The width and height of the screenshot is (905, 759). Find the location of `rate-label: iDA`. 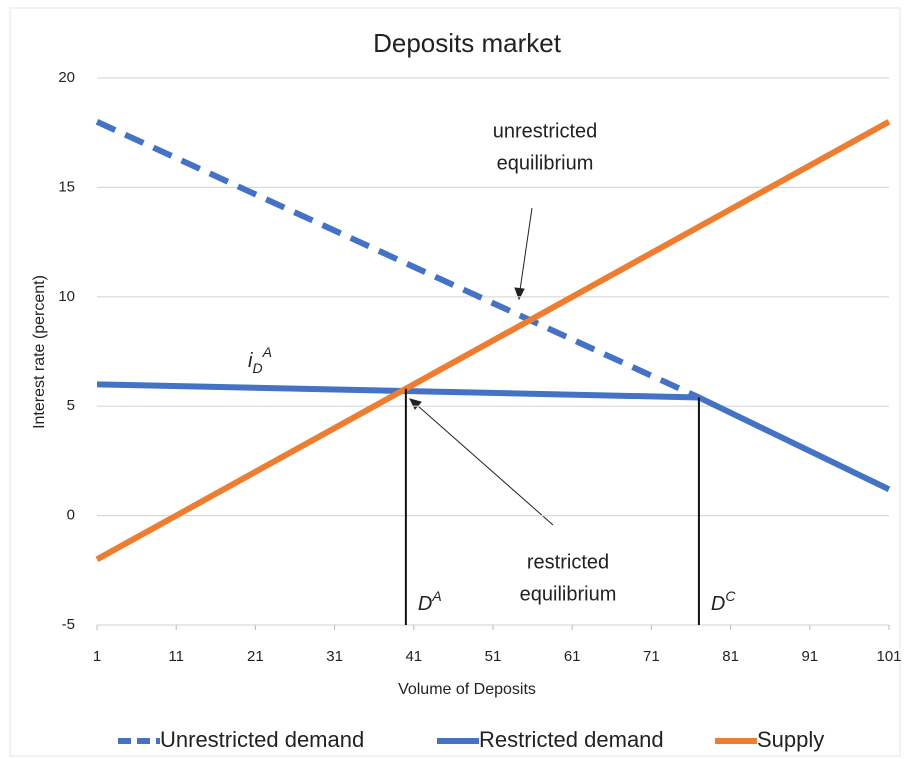

rate-label: iDA is located at coordinates (260, 360).